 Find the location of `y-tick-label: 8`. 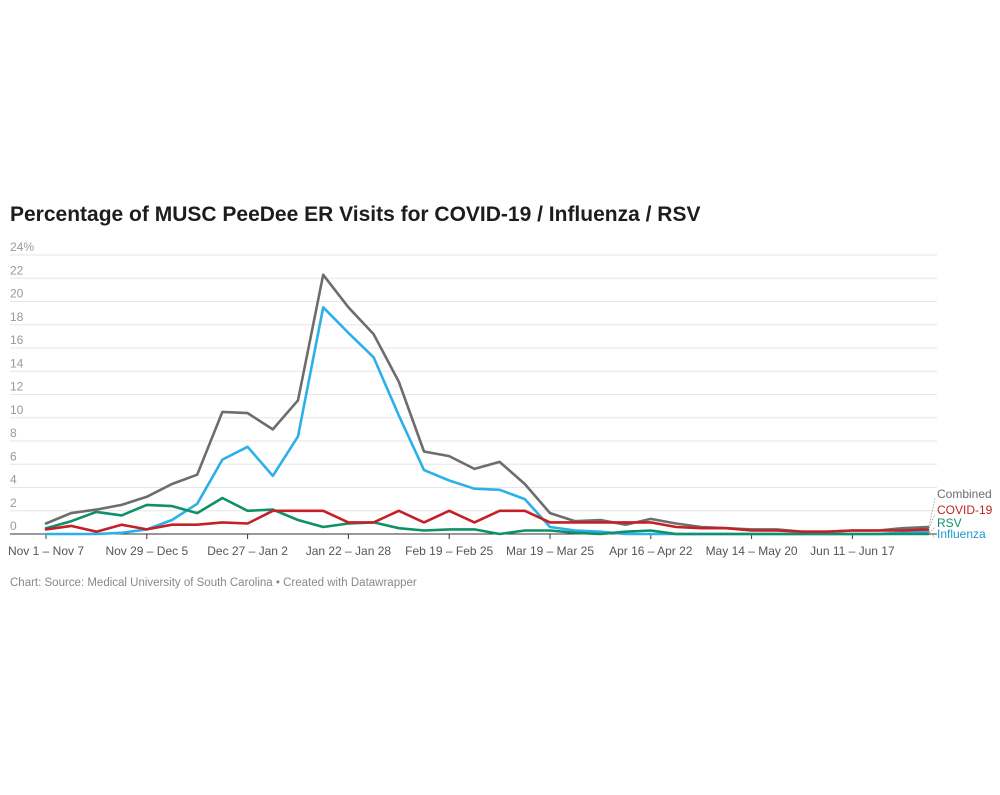

y-tick-label: 8 is located at coordinates (13, 433).